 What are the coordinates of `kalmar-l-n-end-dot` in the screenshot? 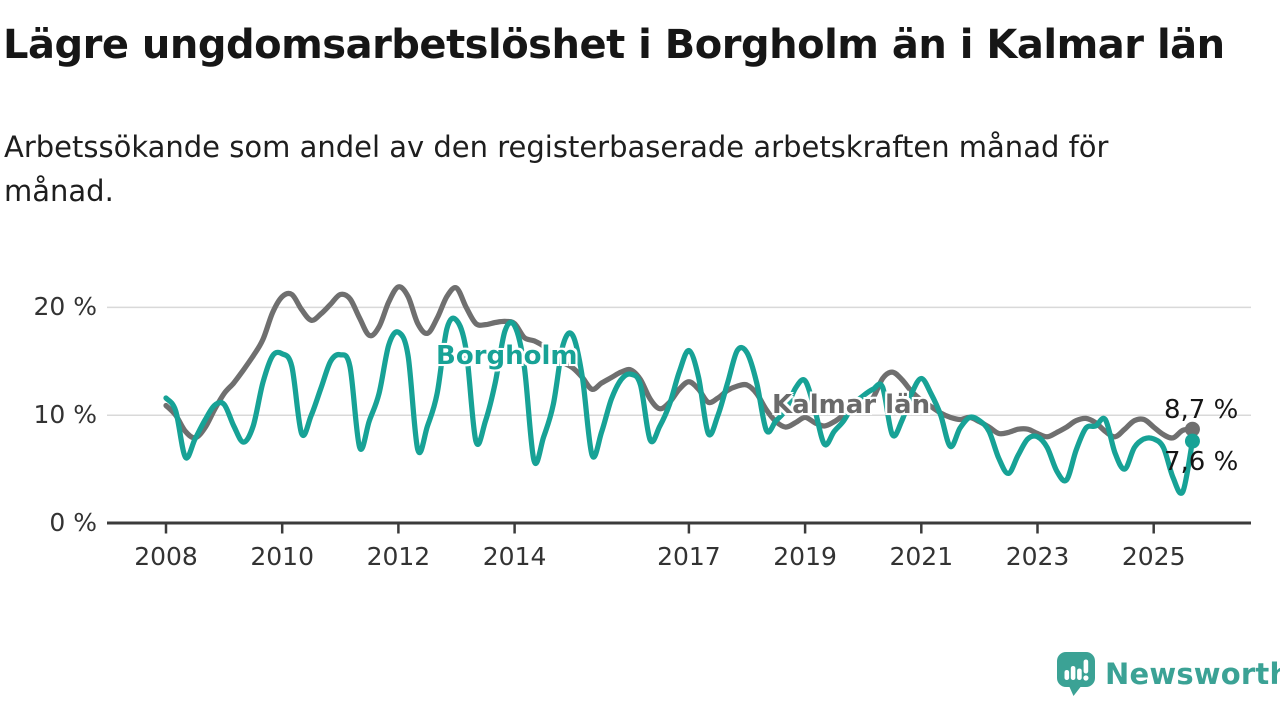 It's located at (1192, 429).